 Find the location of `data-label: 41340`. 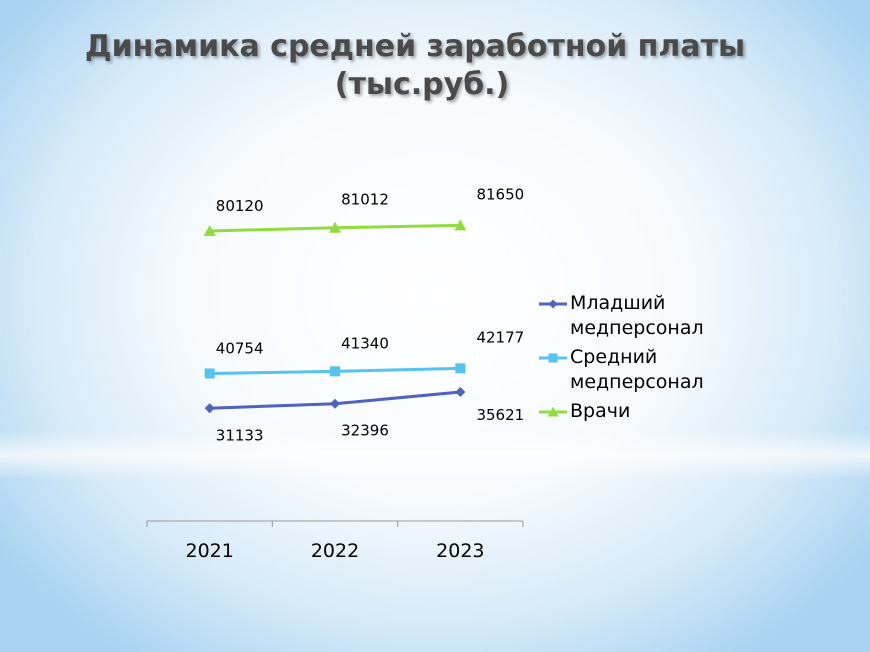

data-label: 41340 is located at coordinates (365, 343).